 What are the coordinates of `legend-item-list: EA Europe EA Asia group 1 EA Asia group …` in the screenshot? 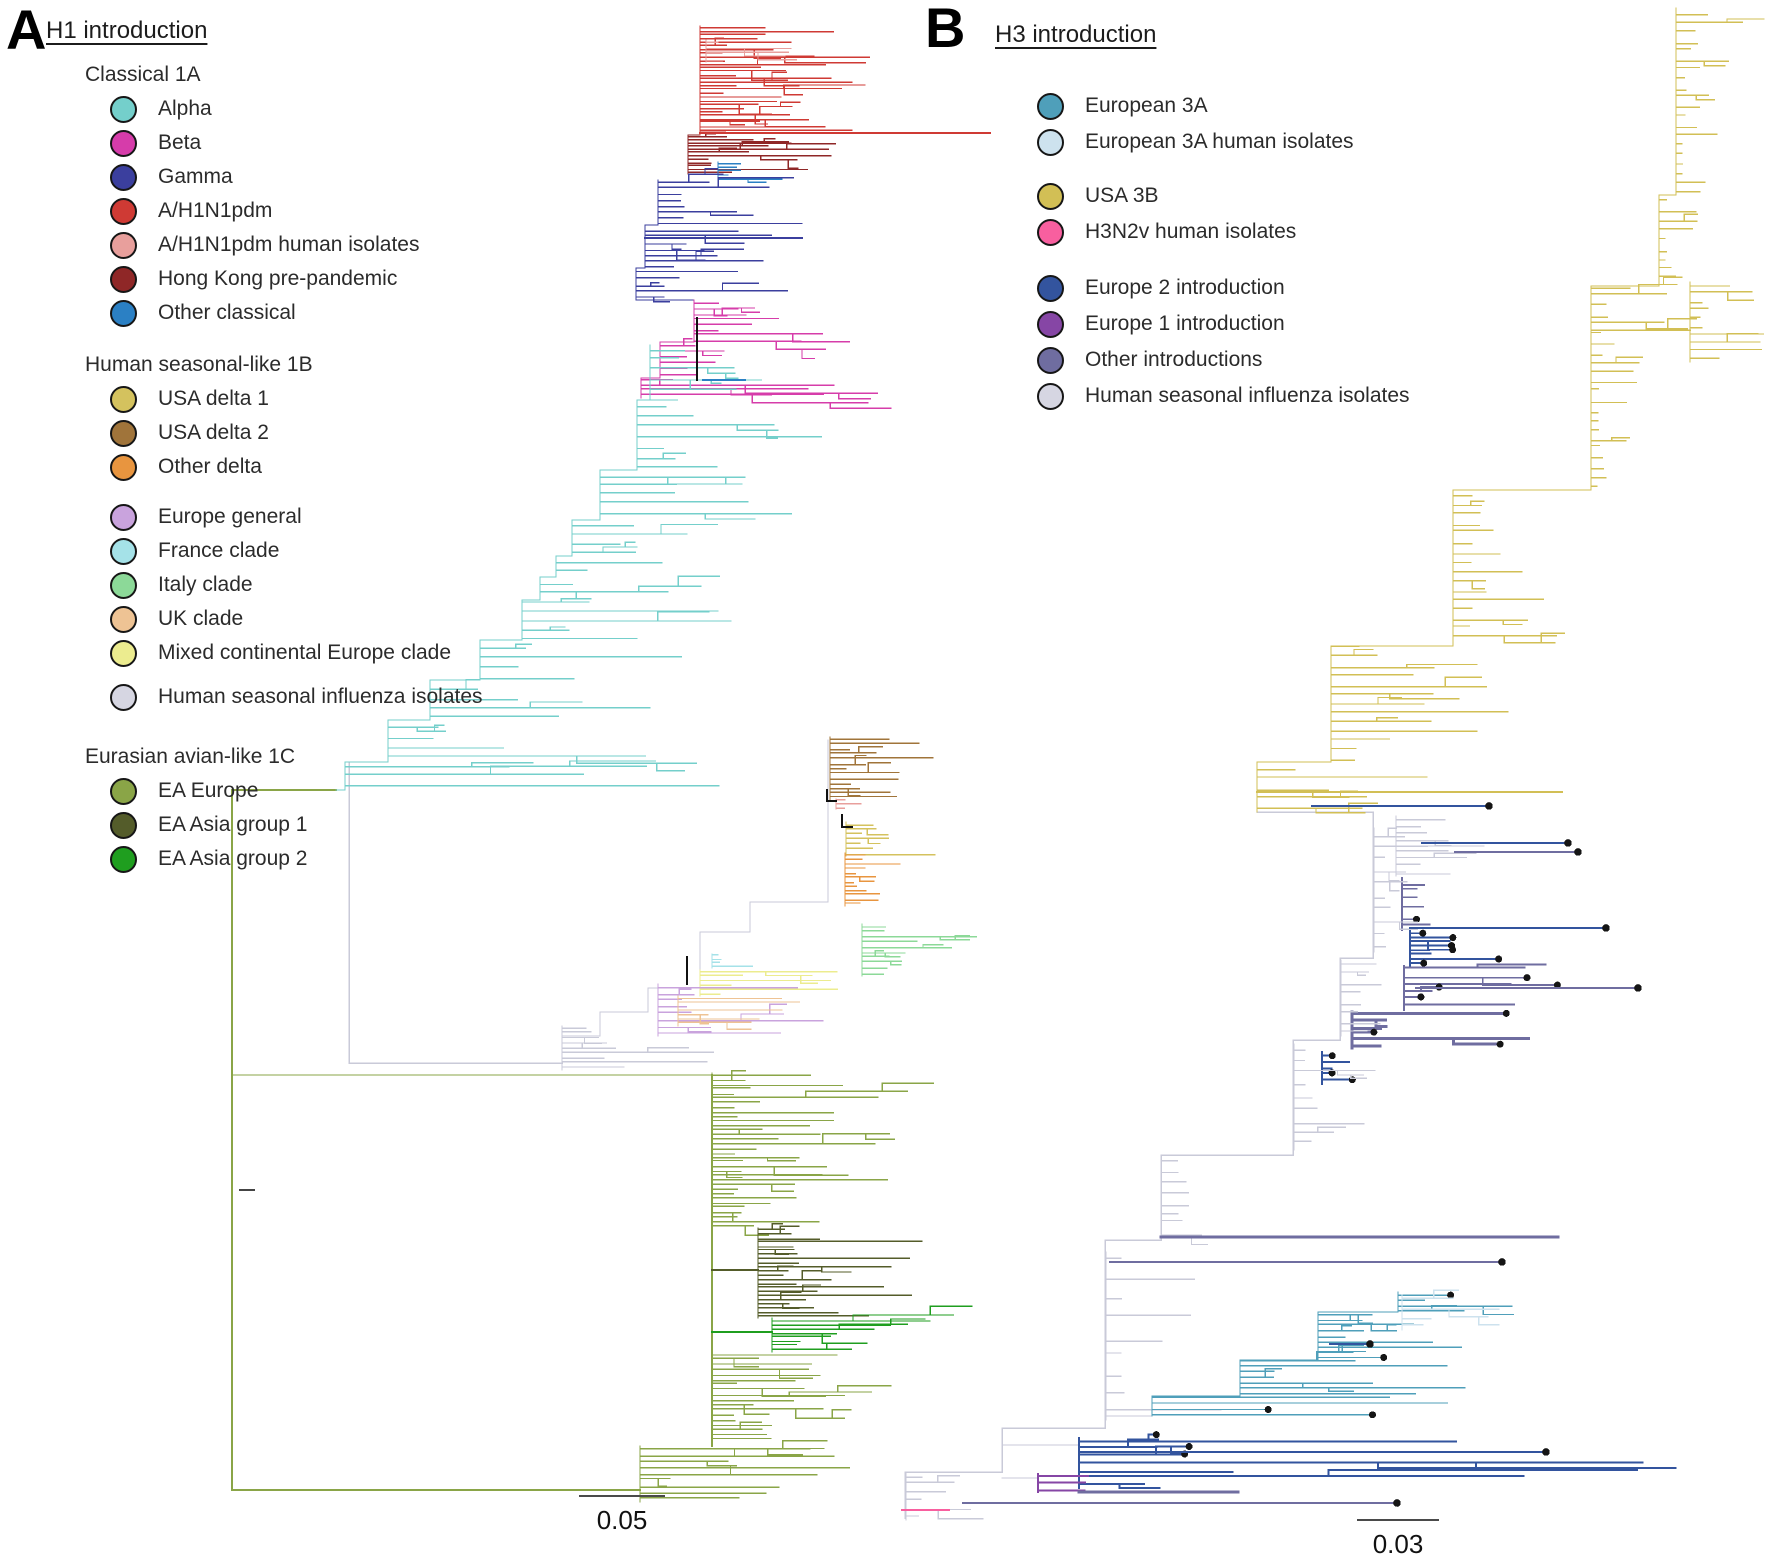 It's located at (264, 825).